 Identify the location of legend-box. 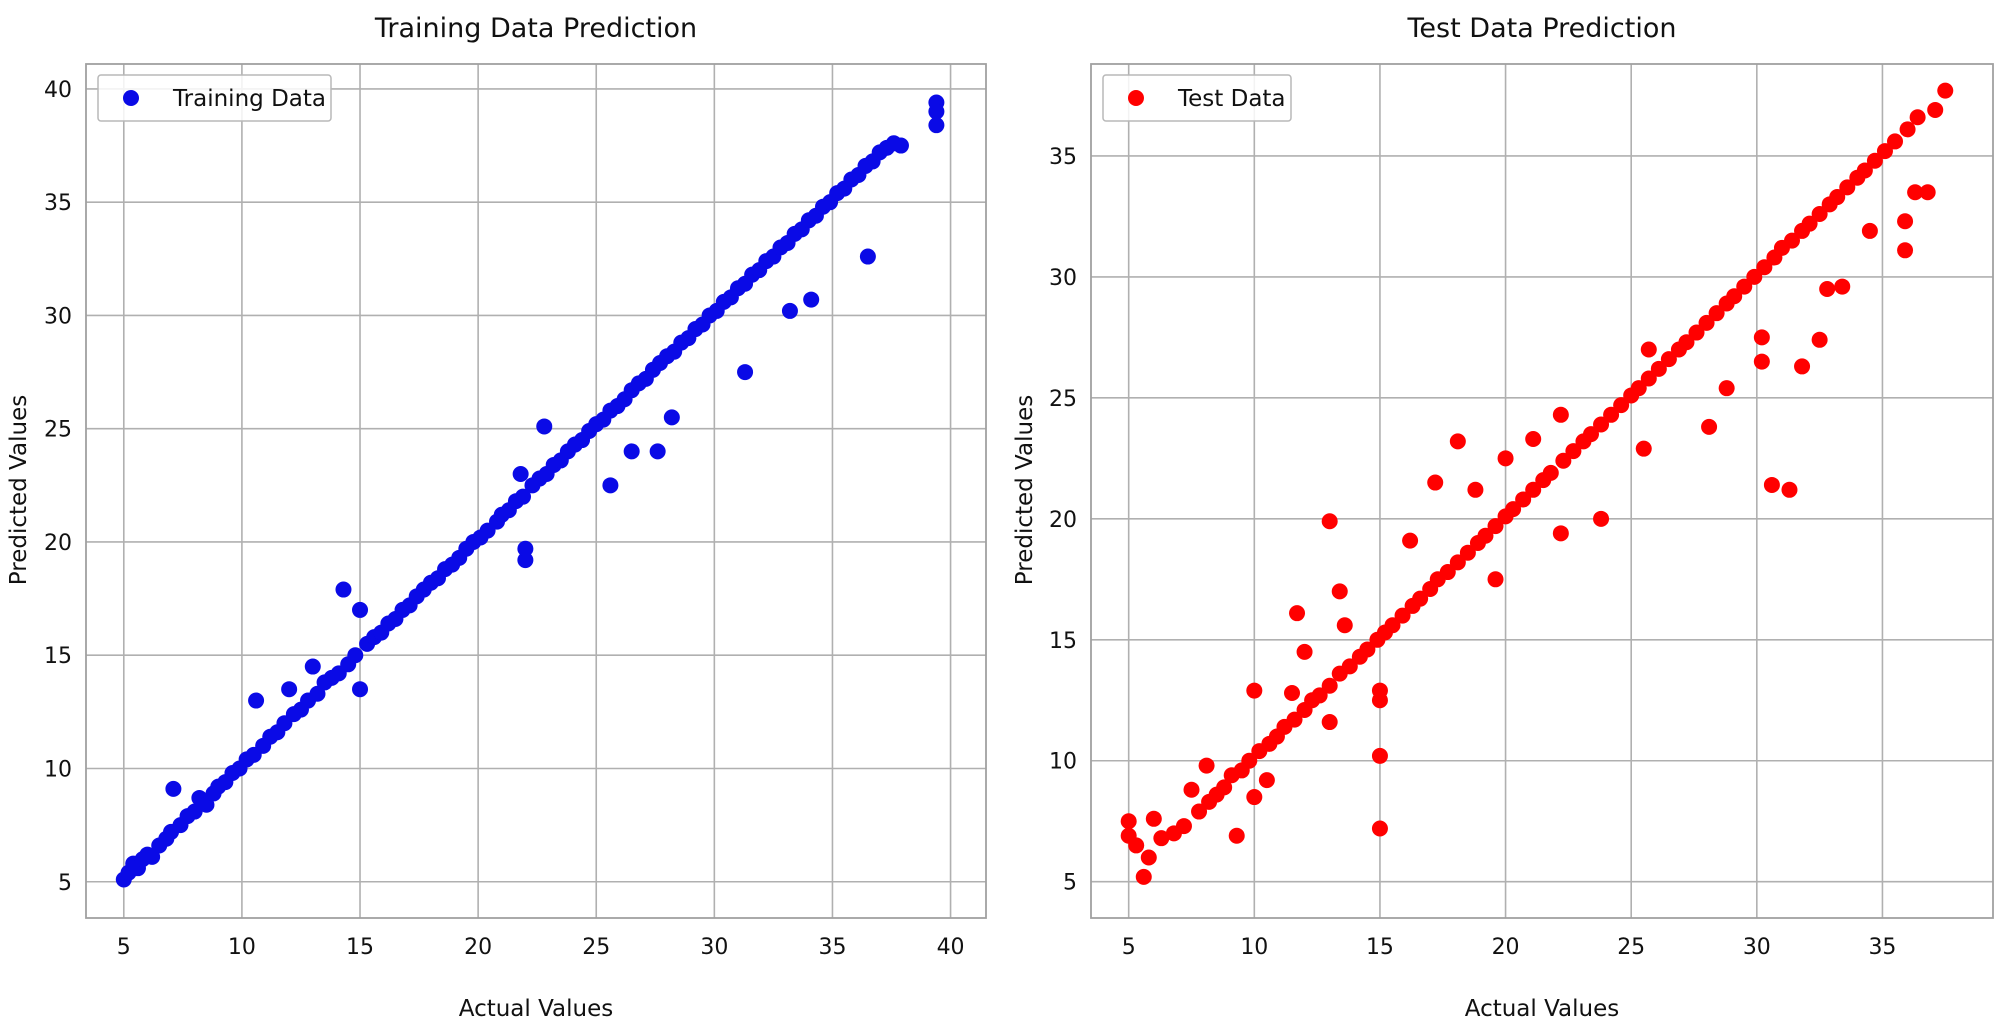
(214, 98).